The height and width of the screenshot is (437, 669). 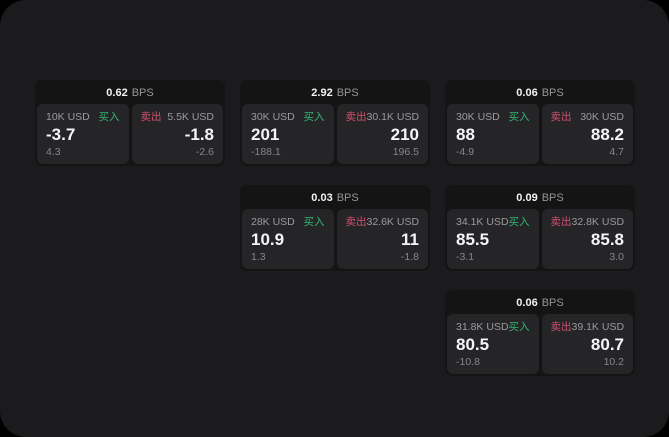 I want to click on sell-quote-tile: 卖出 30K USD 88.2 4.7, so click(x=587, y=134).